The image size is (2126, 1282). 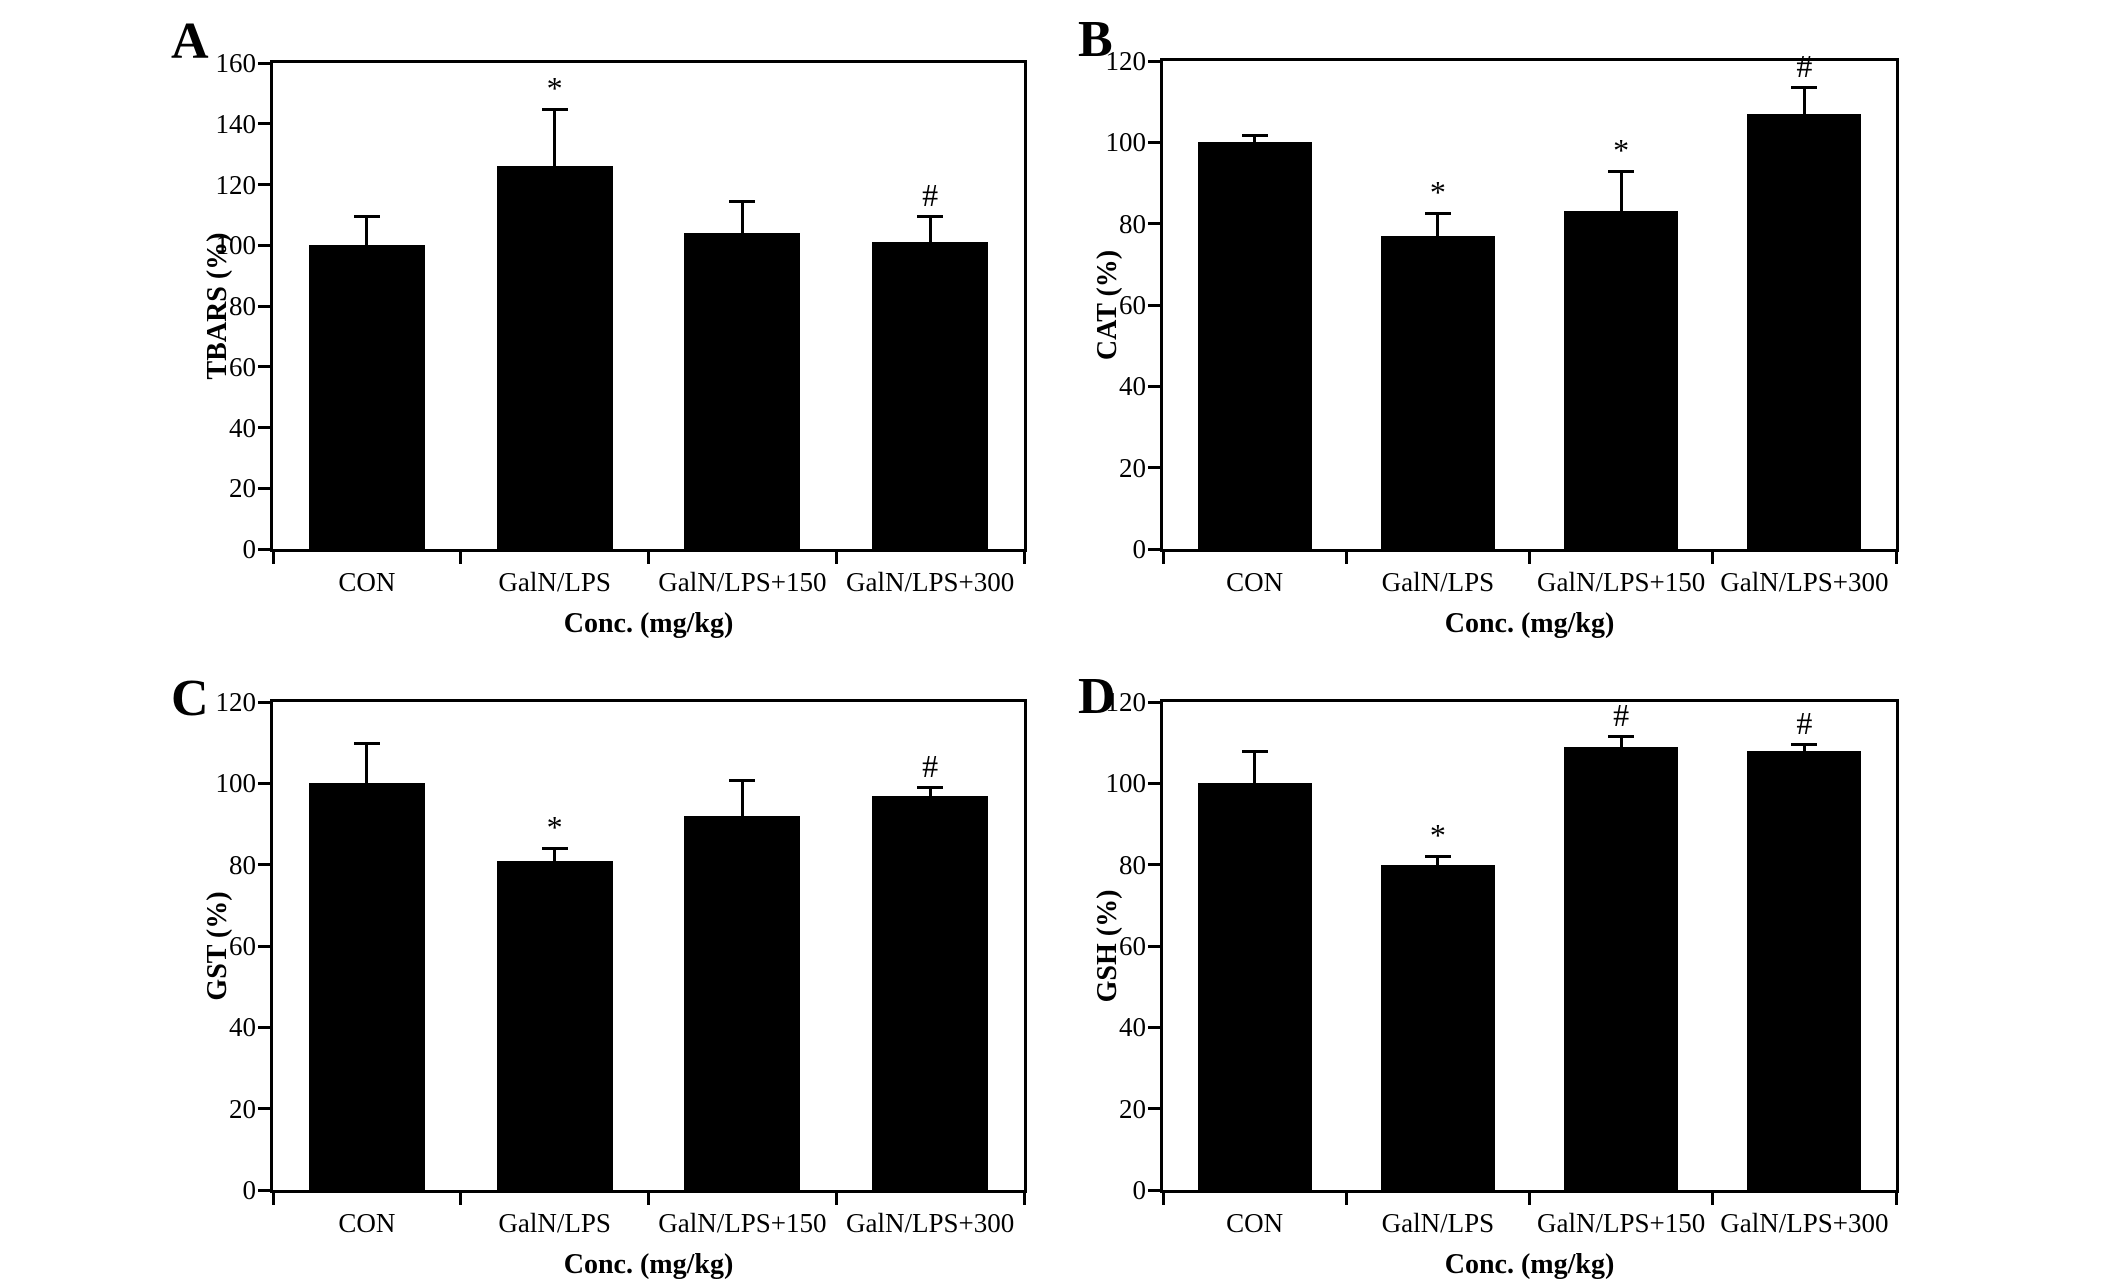 I want to click on panel-letter: A, so click(x=190, y=41).